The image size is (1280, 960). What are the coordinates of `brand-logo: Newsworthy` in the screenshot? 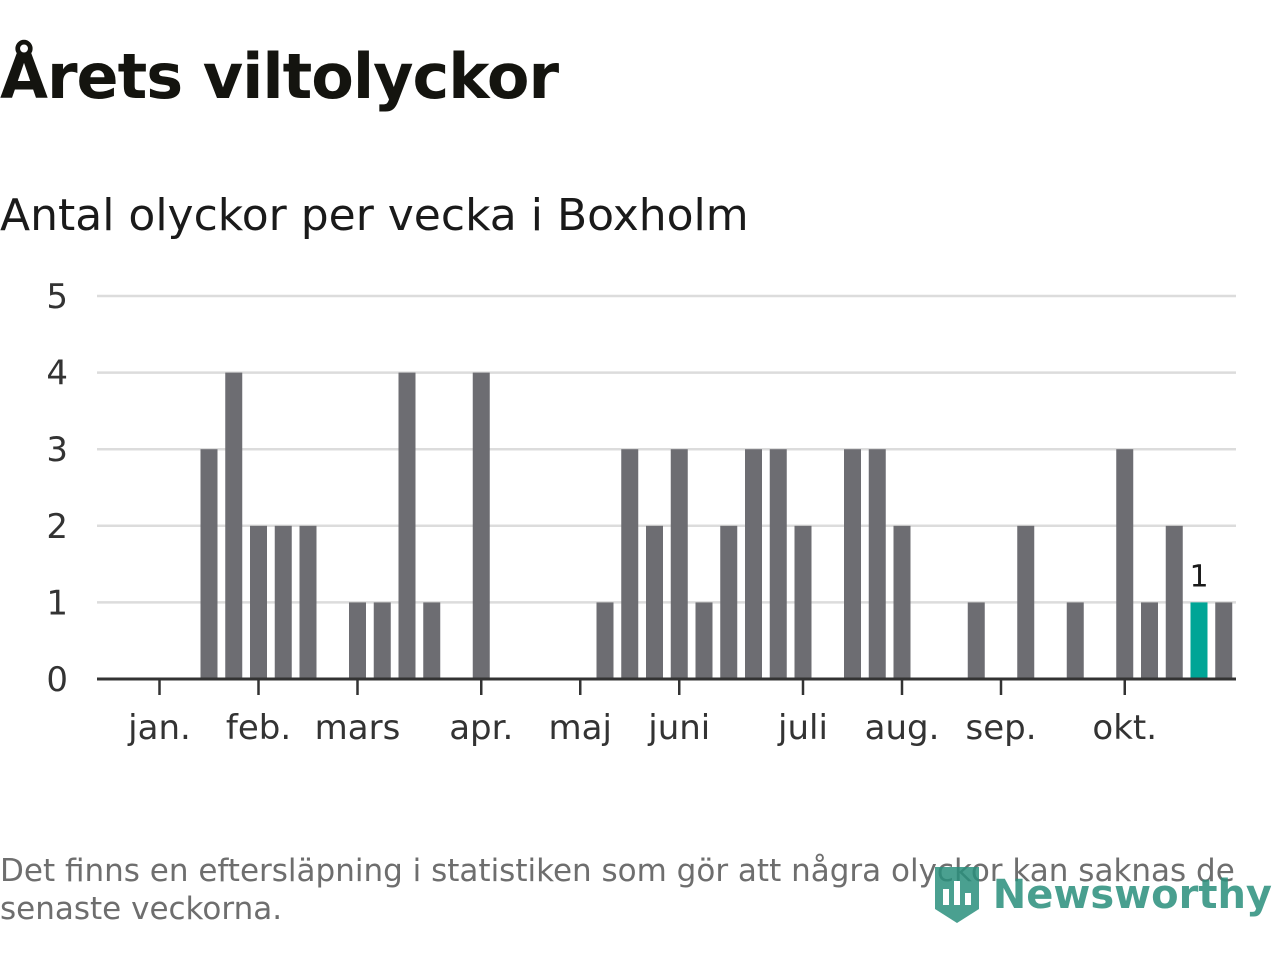 It's located at (1101, 895).